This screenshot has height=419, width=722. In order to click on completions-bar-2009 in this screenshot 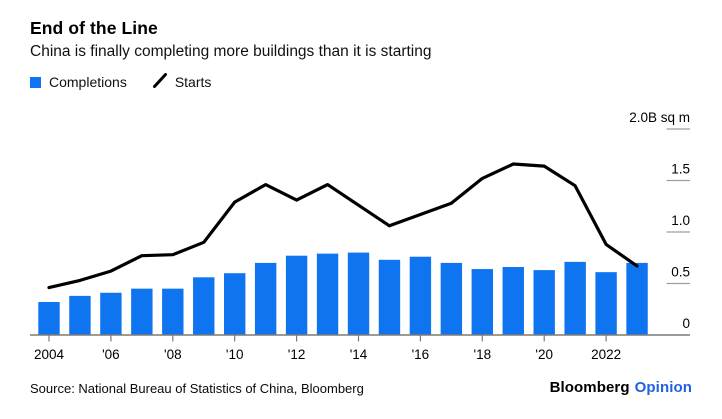, I will do `click(204, 306)`.